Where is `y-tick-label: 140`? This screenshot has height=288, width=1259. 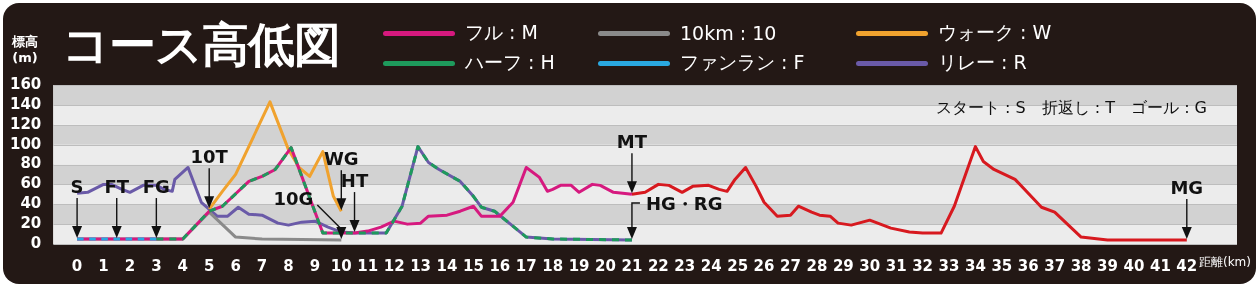
y-tick-label: 140 is located at coordinates (26, 103).